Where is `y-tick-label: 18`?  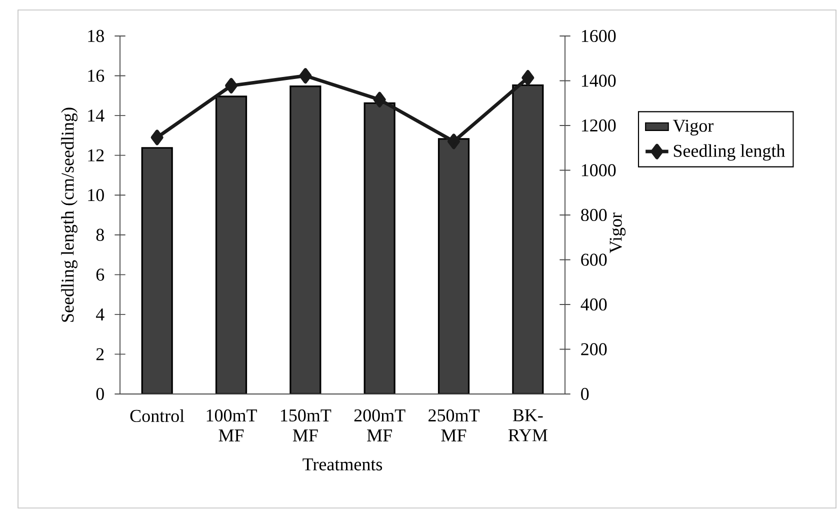
y-tick-label: 18 is located at coordinates (96, 36).